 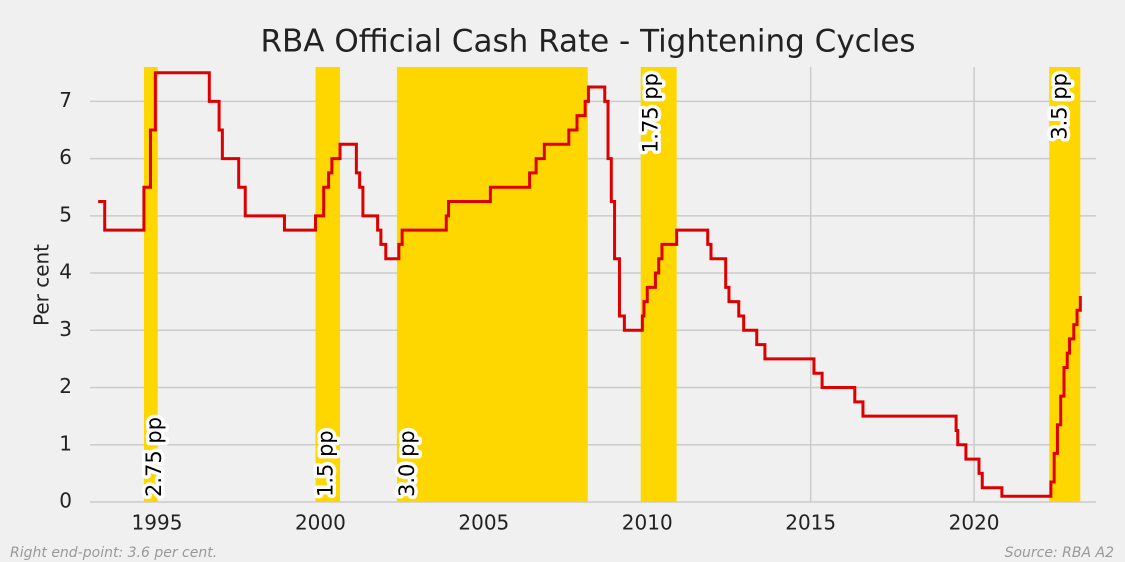 What do you see at coordinates (65, 214) in the screenshot?
I see `y-tick-label: 5` at bounding box center [65, 214].